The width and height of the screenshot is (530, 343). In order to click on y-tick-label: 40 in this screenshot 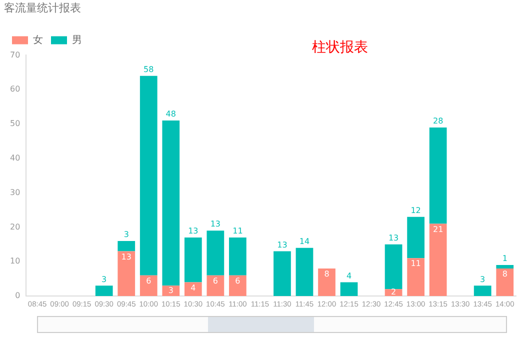, I will do `click(15, 157)`.